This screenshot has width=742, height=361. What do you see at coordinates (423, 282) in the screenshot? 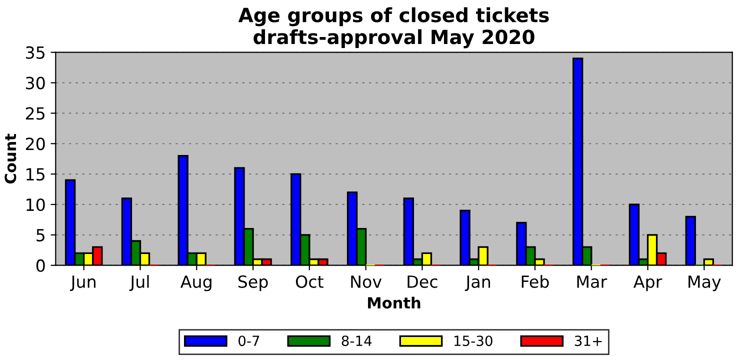
I see `x-tick-label: Dec` at bounding box center [423, 282].